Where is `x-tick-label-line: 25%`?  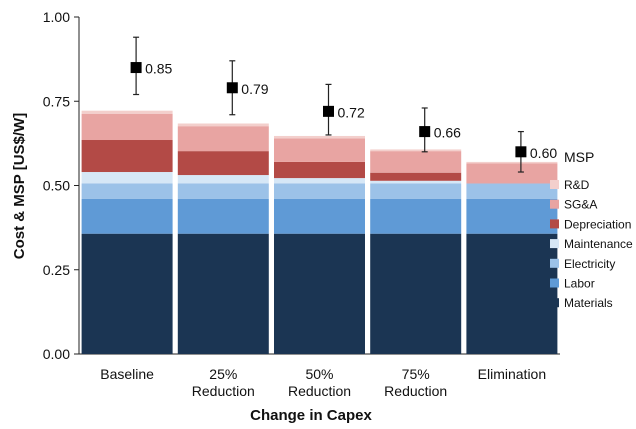
x-tick-label-line: 25% is located at coordinates (223, 374).